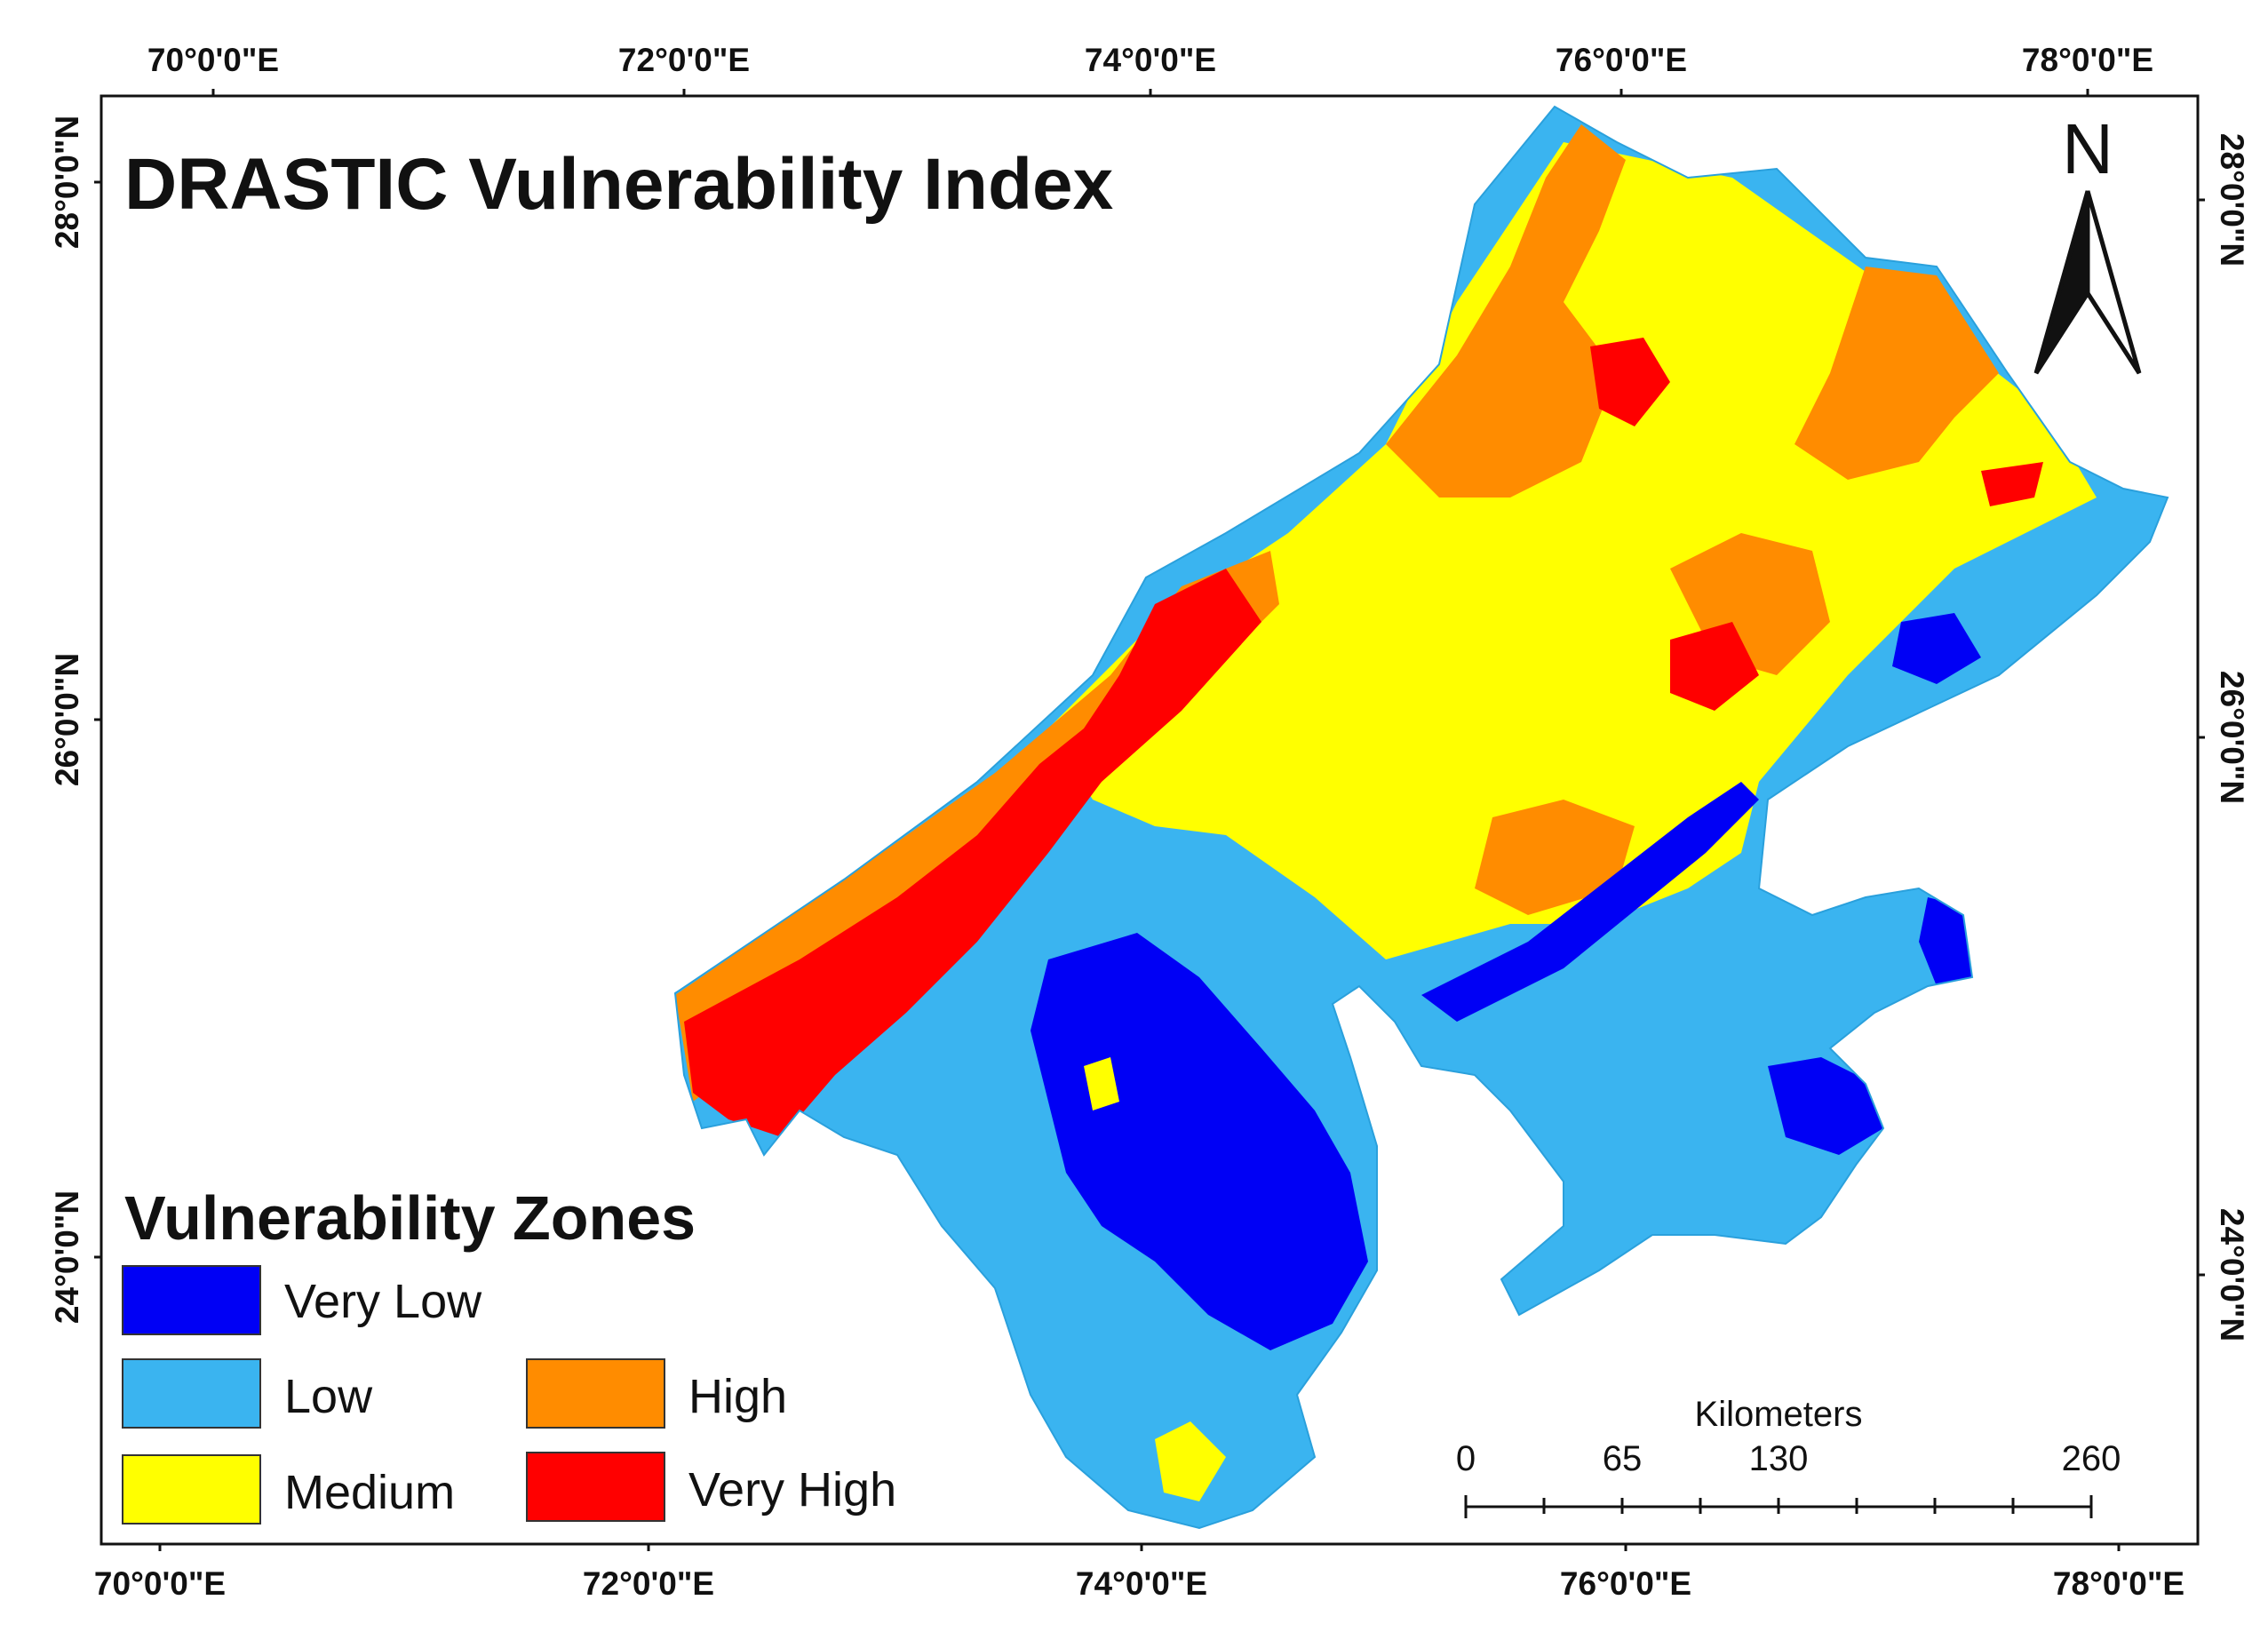 This screenshot has width=2268, height=1632. I want to click on lon-label-70-top: 70°0'0"E, so click(213, 60).